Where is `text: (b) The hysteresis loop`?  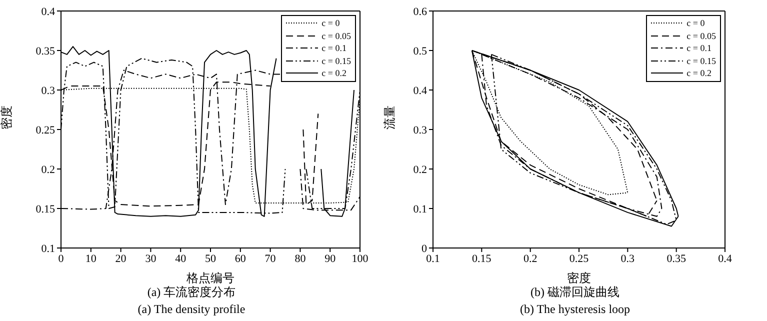 text: (b) The hysteresis loop is located at coordinates (575, 309).